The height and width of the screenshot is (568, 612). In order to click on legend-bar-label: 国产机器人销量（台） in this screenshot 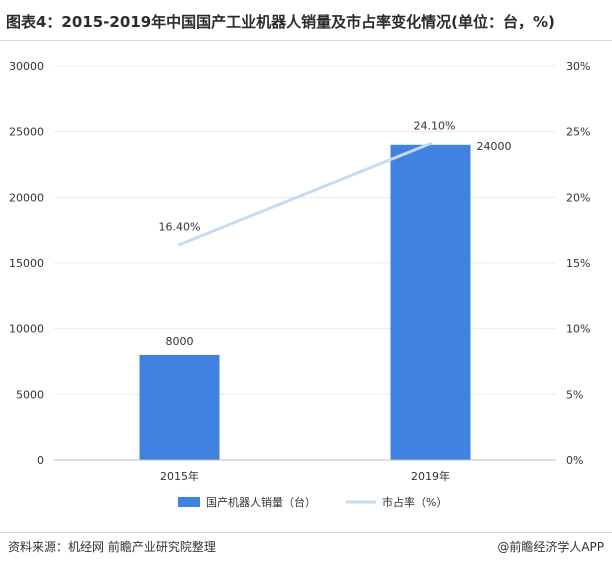, I will do `click(261, 502)`.